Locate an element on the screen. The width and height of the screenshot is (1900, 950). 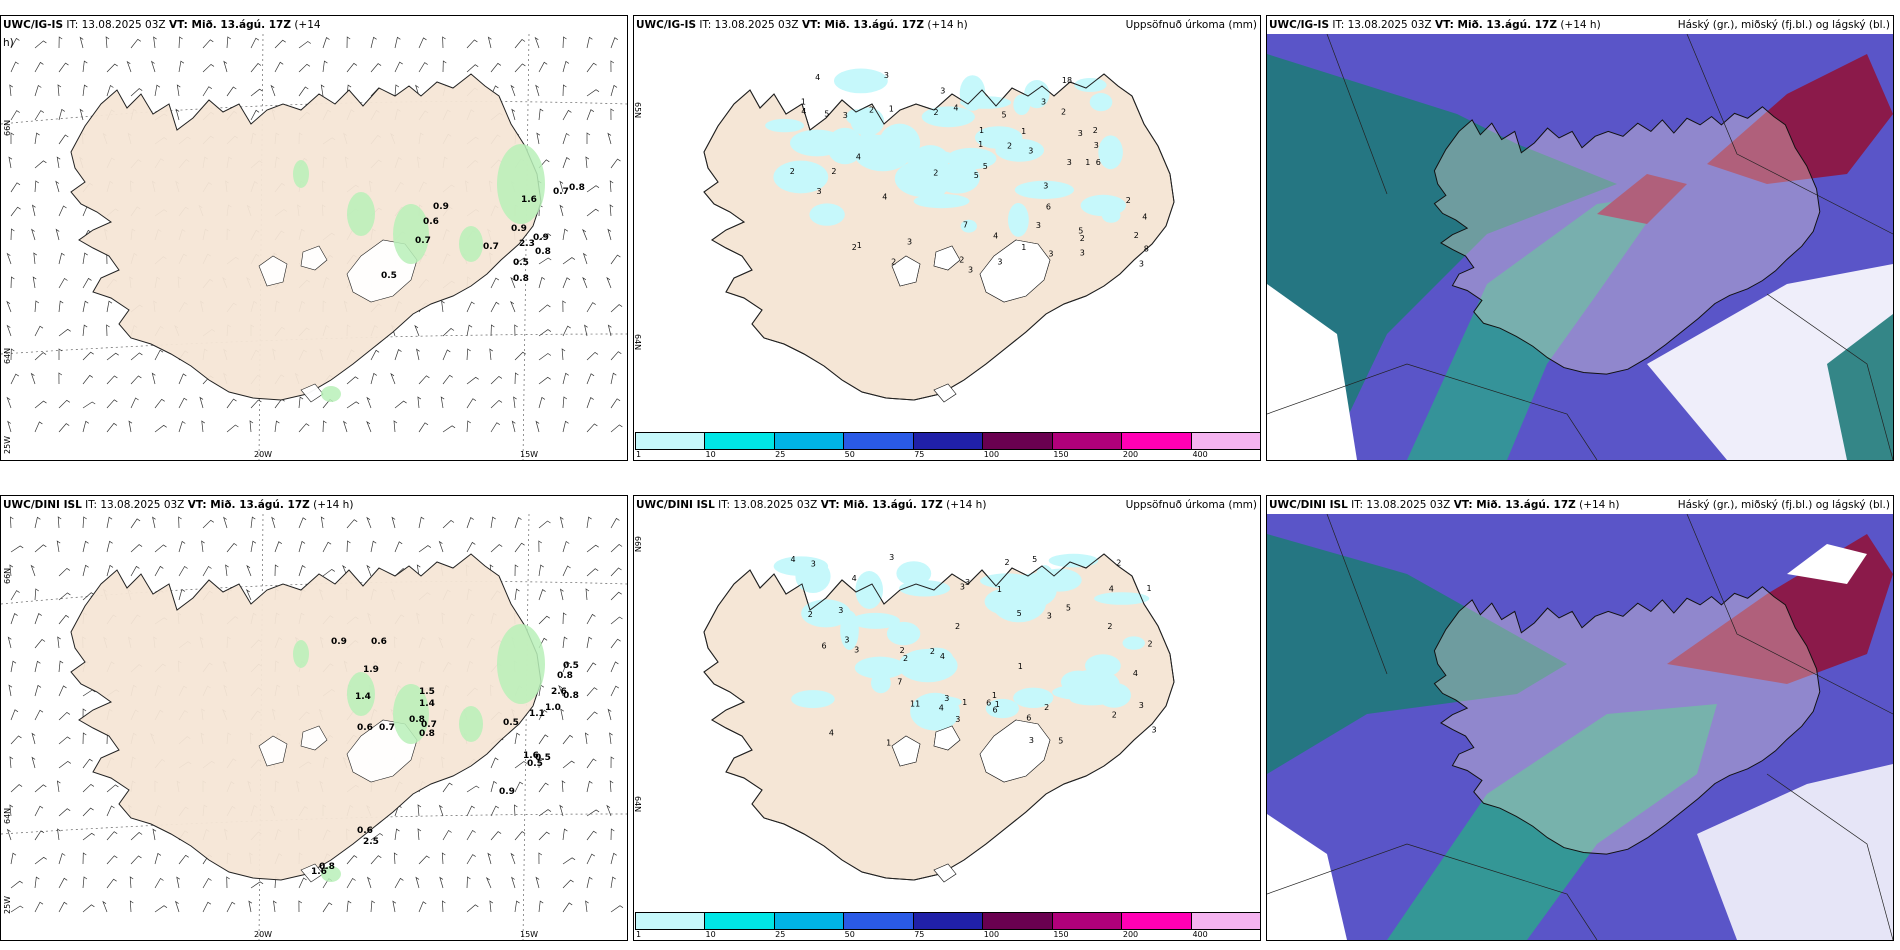
lon-label-25: 25W is located at coordinates (7, 444).